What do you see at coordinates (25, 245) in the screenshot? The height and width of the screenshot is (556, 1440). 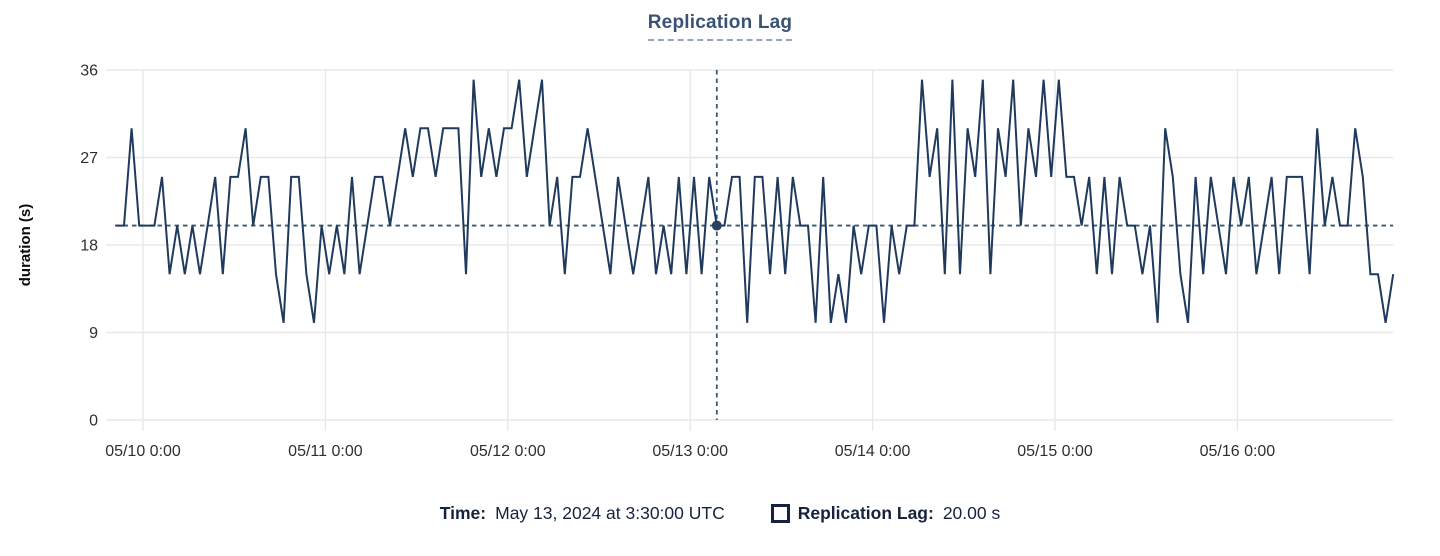 I see `y-axis-label: duration (s)` at bounding box center [25, 245].